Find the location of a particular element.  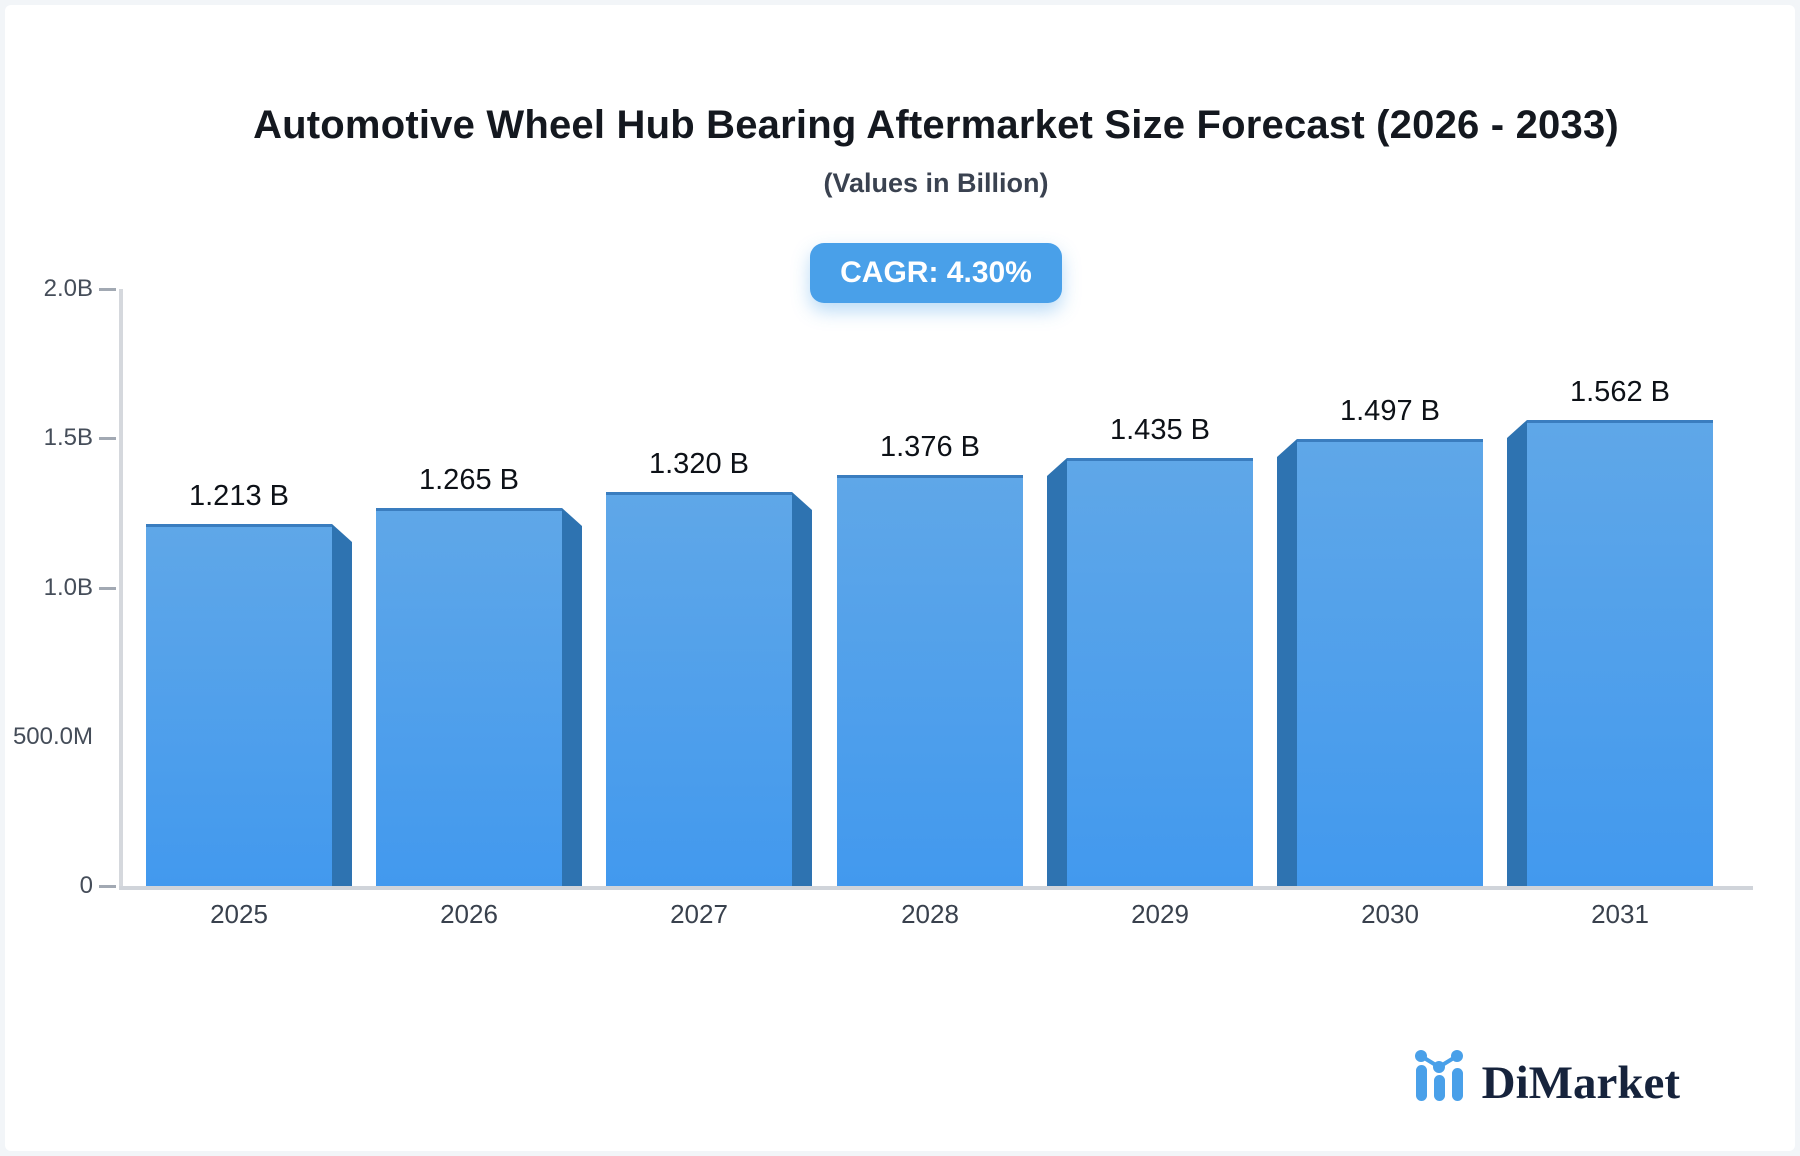

bar-value-label: 1.376 B is located at coordinates (930, 447).